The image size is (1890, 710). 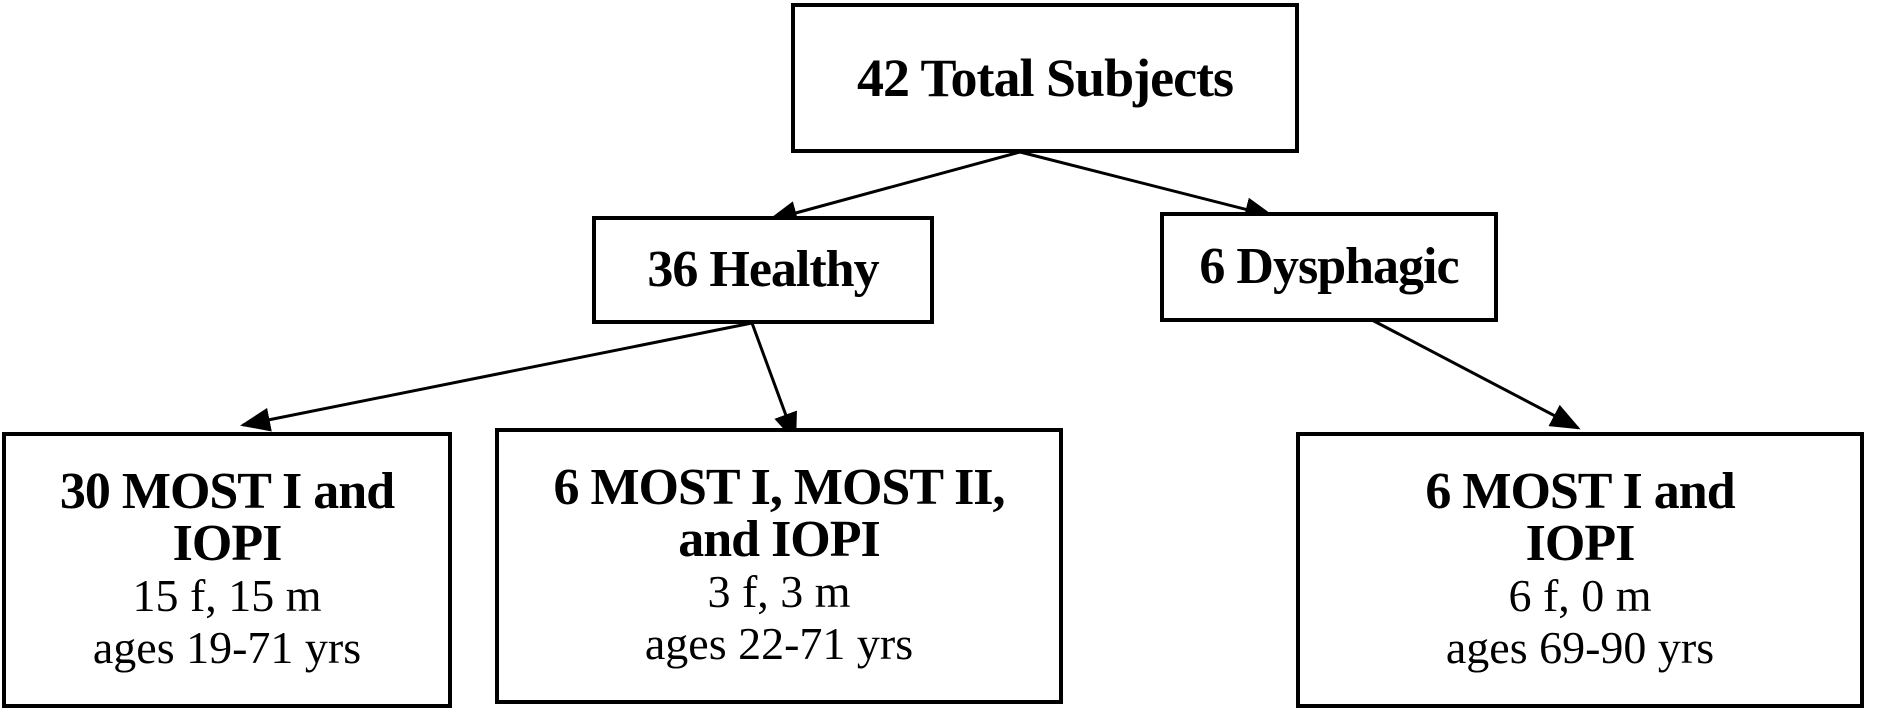 I want to click on node-total-subjects: 42 Total Subjects, so click(x=1045, y=78).